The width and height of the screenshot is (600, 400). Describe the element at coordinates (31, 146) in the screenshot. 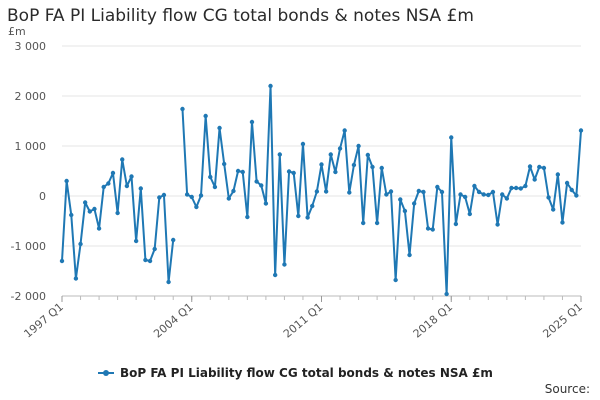

I see `y-tick-label: 1 000` at that location.